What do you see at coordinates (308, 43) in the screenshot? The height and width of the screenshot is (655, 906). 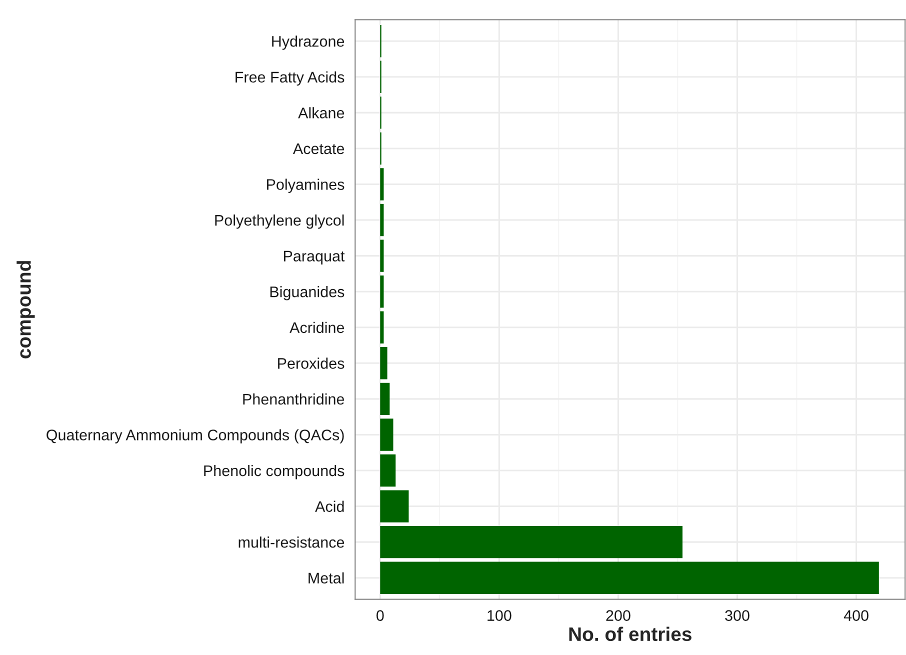 I see `y-tick-label: Hydrazone` at bounding box center [308, 43].